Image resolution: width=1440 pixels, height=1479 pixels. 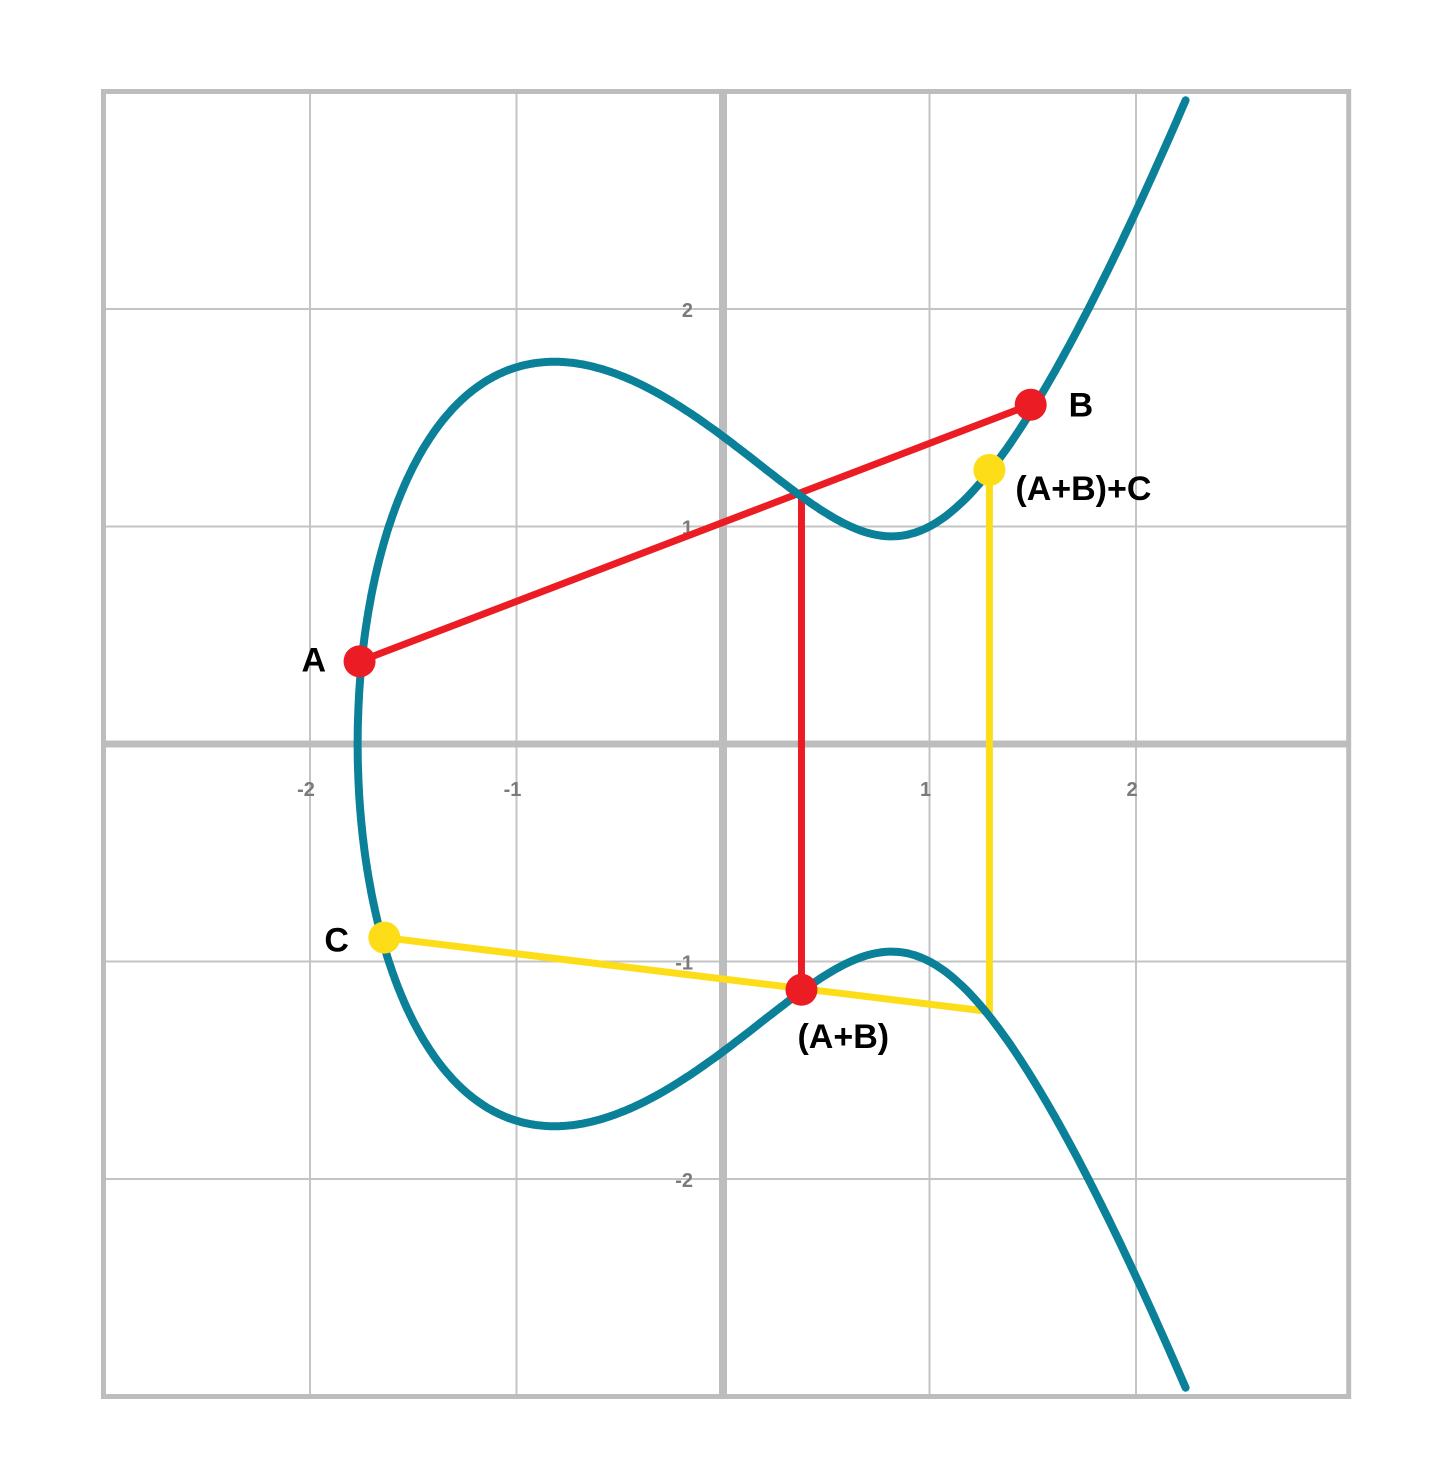 I want to click on point-label: (A+B)+C, so click(x=1083, y=489).